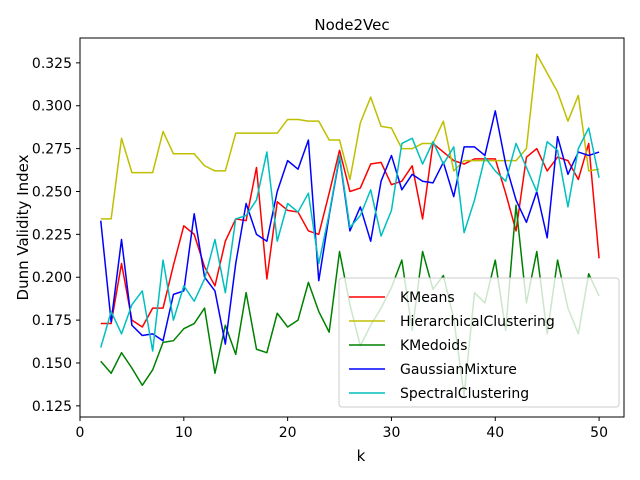 Image resolution: width=640 pixels, height=480 pixels. What do you see at coordinates (52, 235) in the screenshot?
I see `y-tick-label: 0.225` at bounding box center [52, 235].